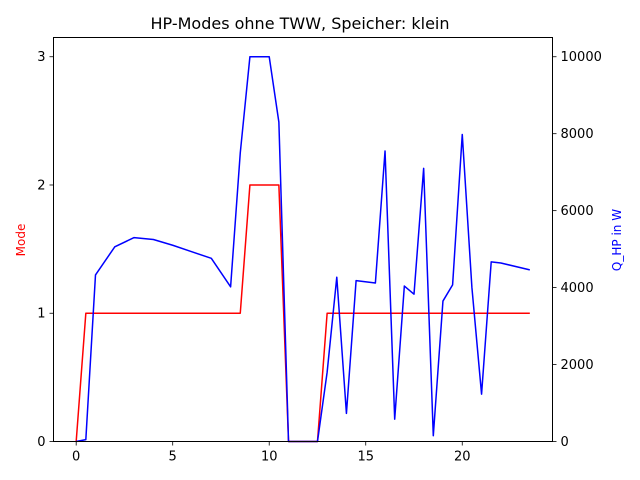 The width and height of the screenshot is (640, 480). I want to click on x-tick-label: 10, so click(269, 457).